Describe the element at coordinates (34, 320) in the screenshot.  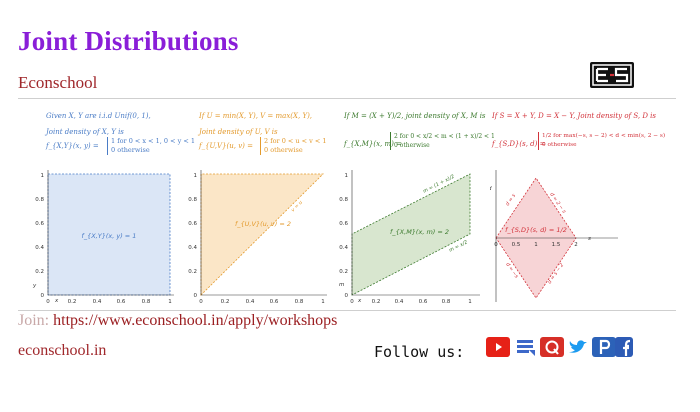
I see `join-label: Join:` at that location.